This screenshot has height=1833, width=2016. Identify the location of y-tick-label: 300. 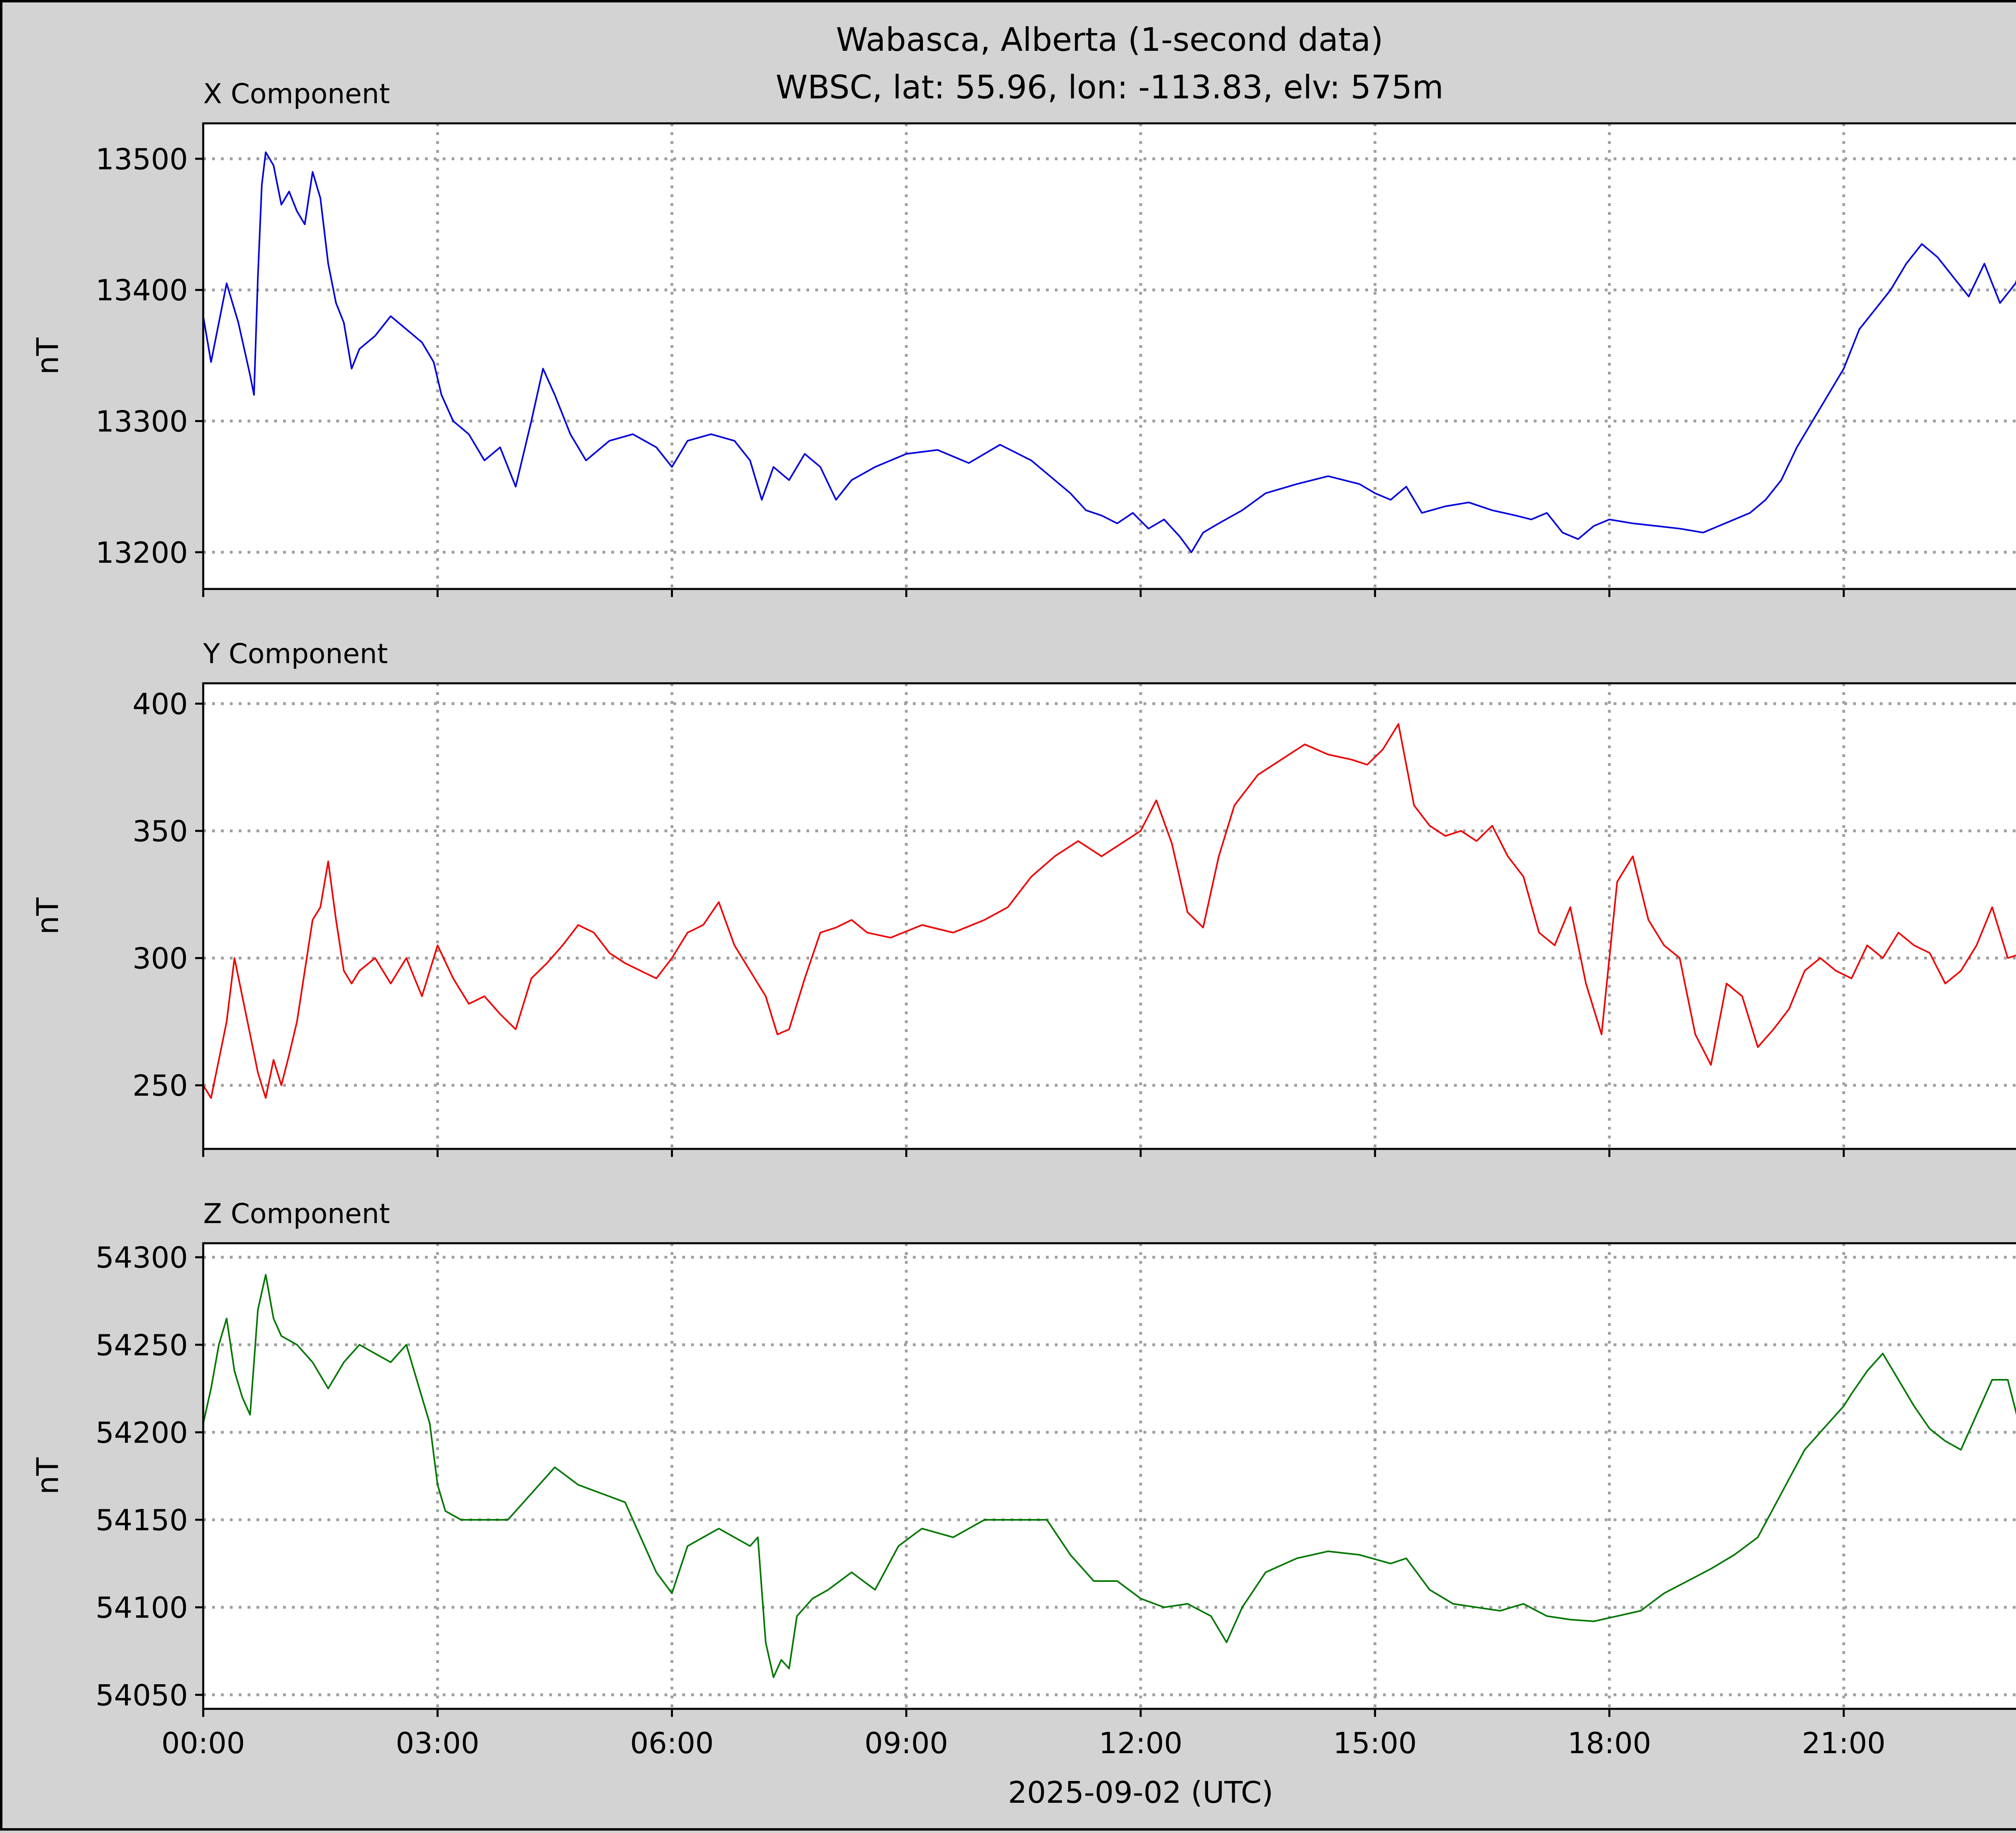
(160, 959).